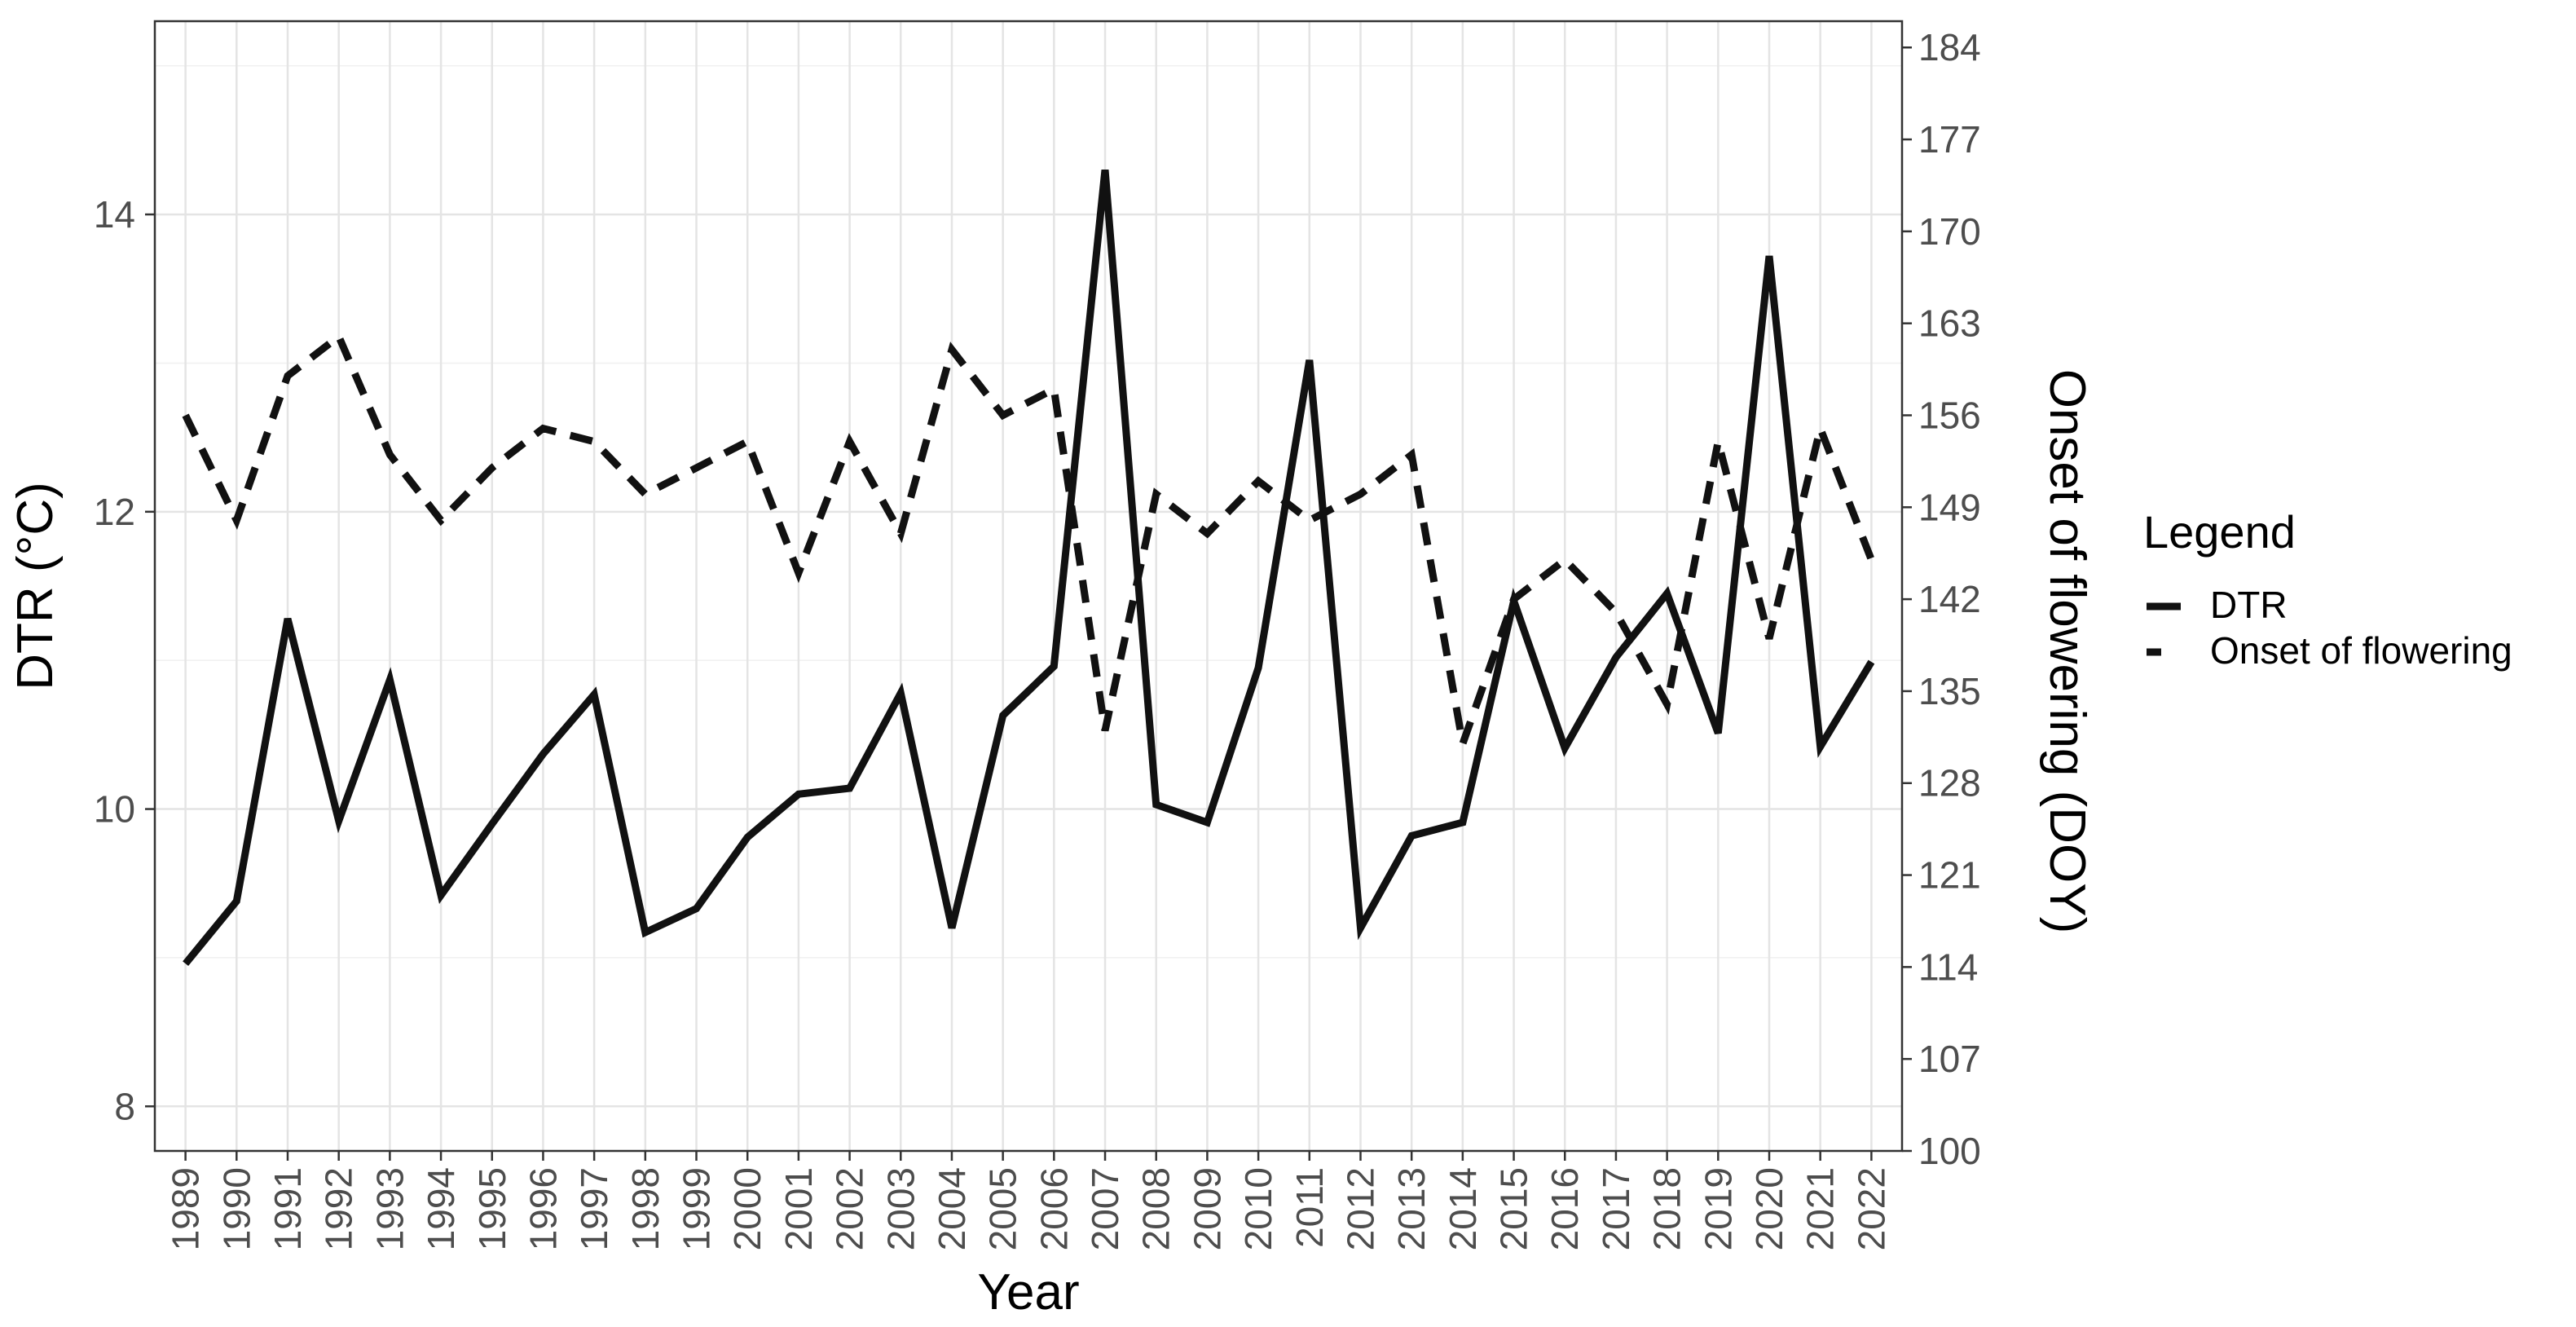 This screenshot has width=2576, height=1327. I want to click on y-tick-label: 14, so click(114, 214).